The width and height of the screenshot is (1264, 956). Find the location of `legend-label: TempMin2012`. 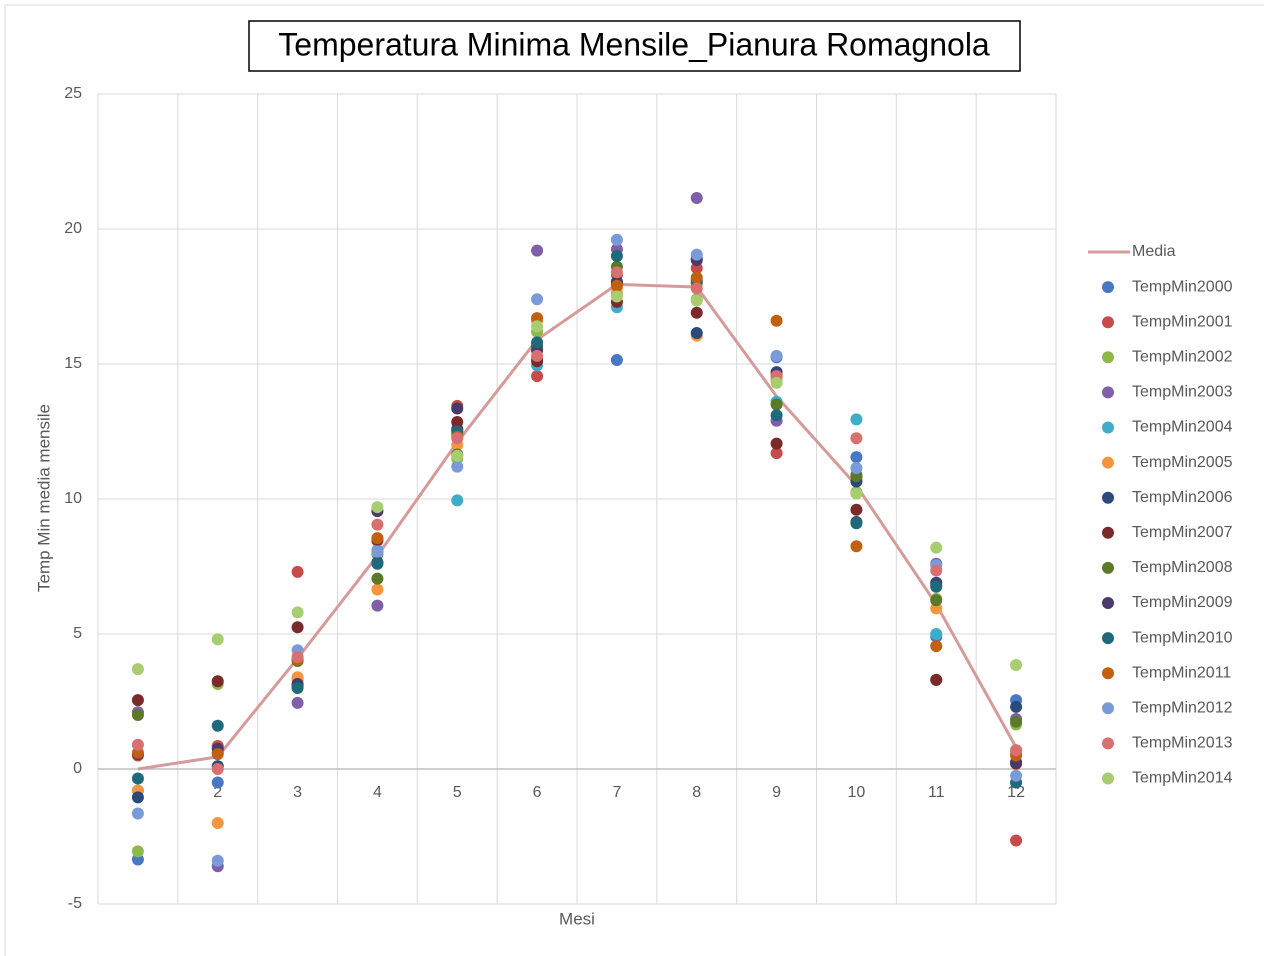

legend-label: TempMin2012 is located at coordinates (1182, 708).